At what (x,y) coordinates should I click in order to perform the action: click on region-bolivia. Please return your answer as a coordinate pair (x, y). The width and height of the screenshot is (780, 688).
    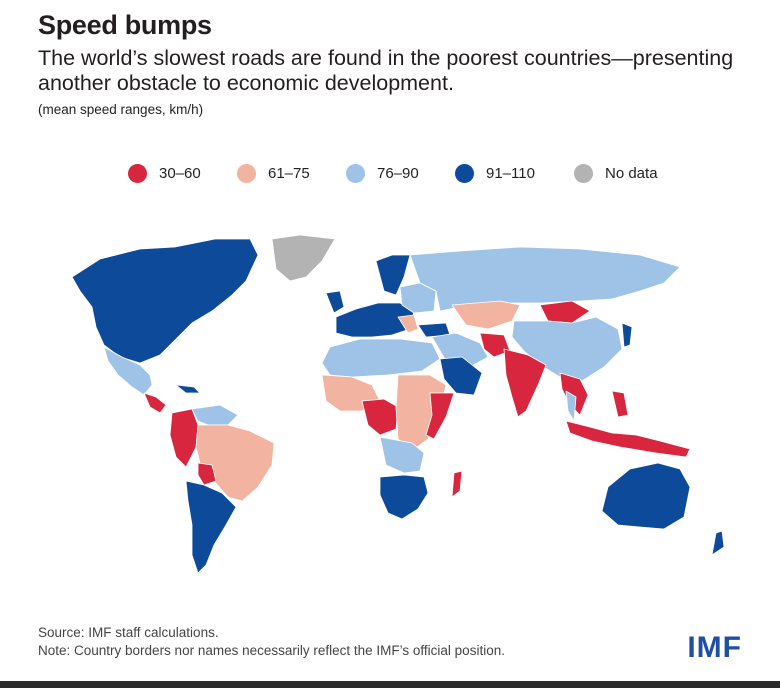
    Looking at the image, I should click on (207, 474).